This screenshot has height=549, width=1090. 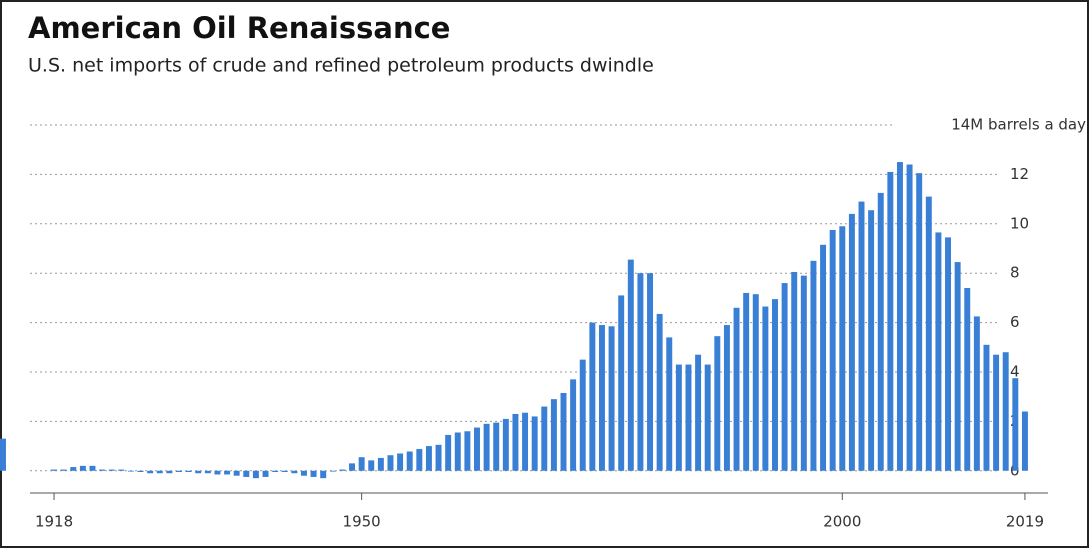 I want to click on y-tick-label: 4, so click(x=1015, y=371).